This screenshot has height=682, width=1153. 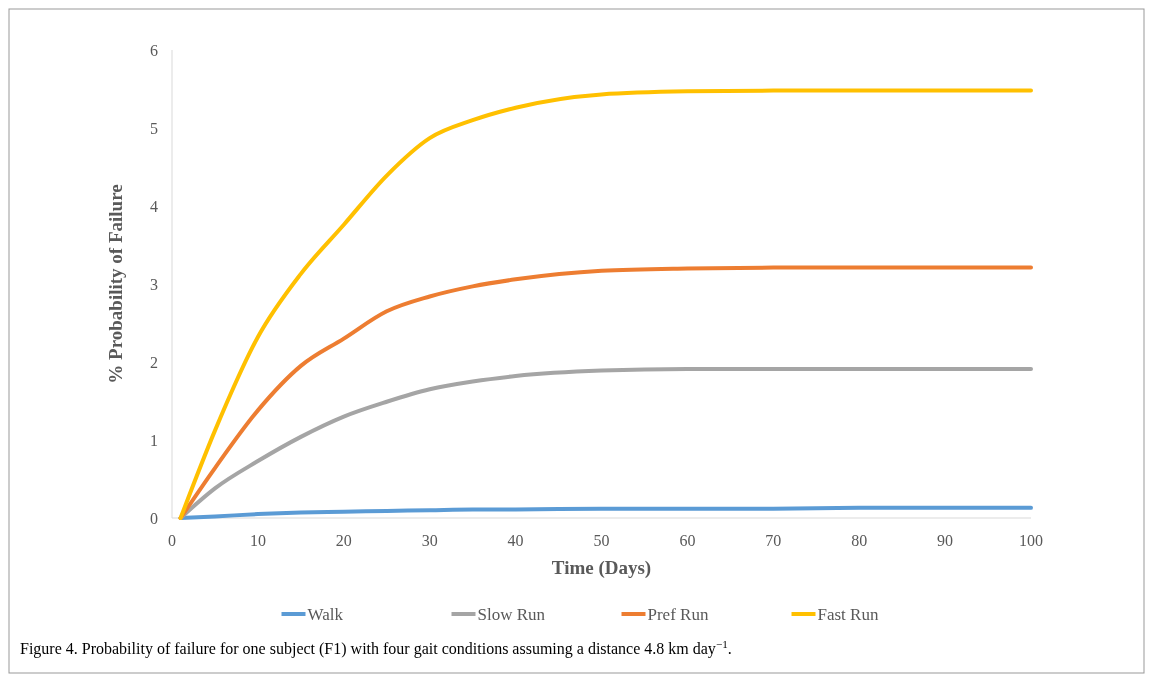 I want to click on x-tick-label: 30, so click(x=429, y=540).